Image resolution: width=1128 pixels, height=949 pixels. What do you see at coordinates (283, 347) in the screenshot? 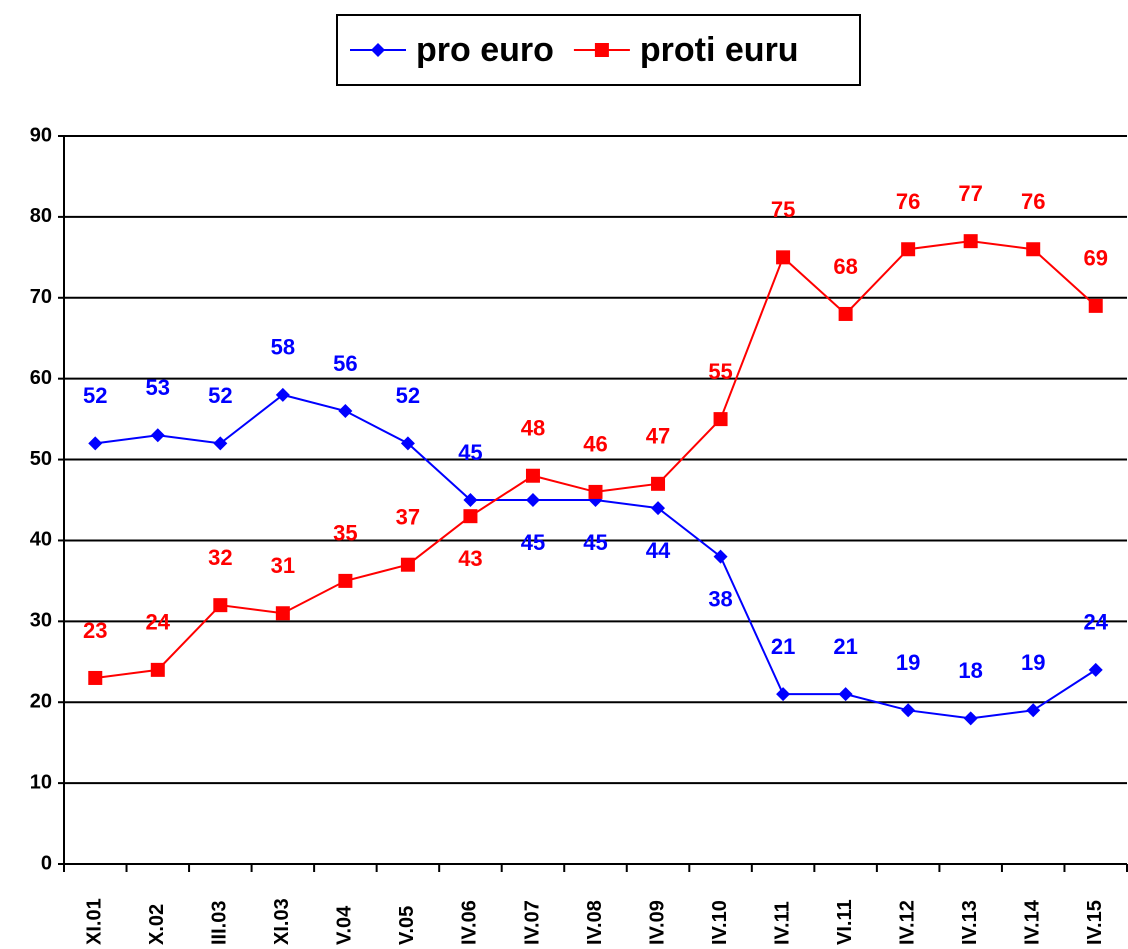
I see `data-label: 58` at bounding box center [283, 347].